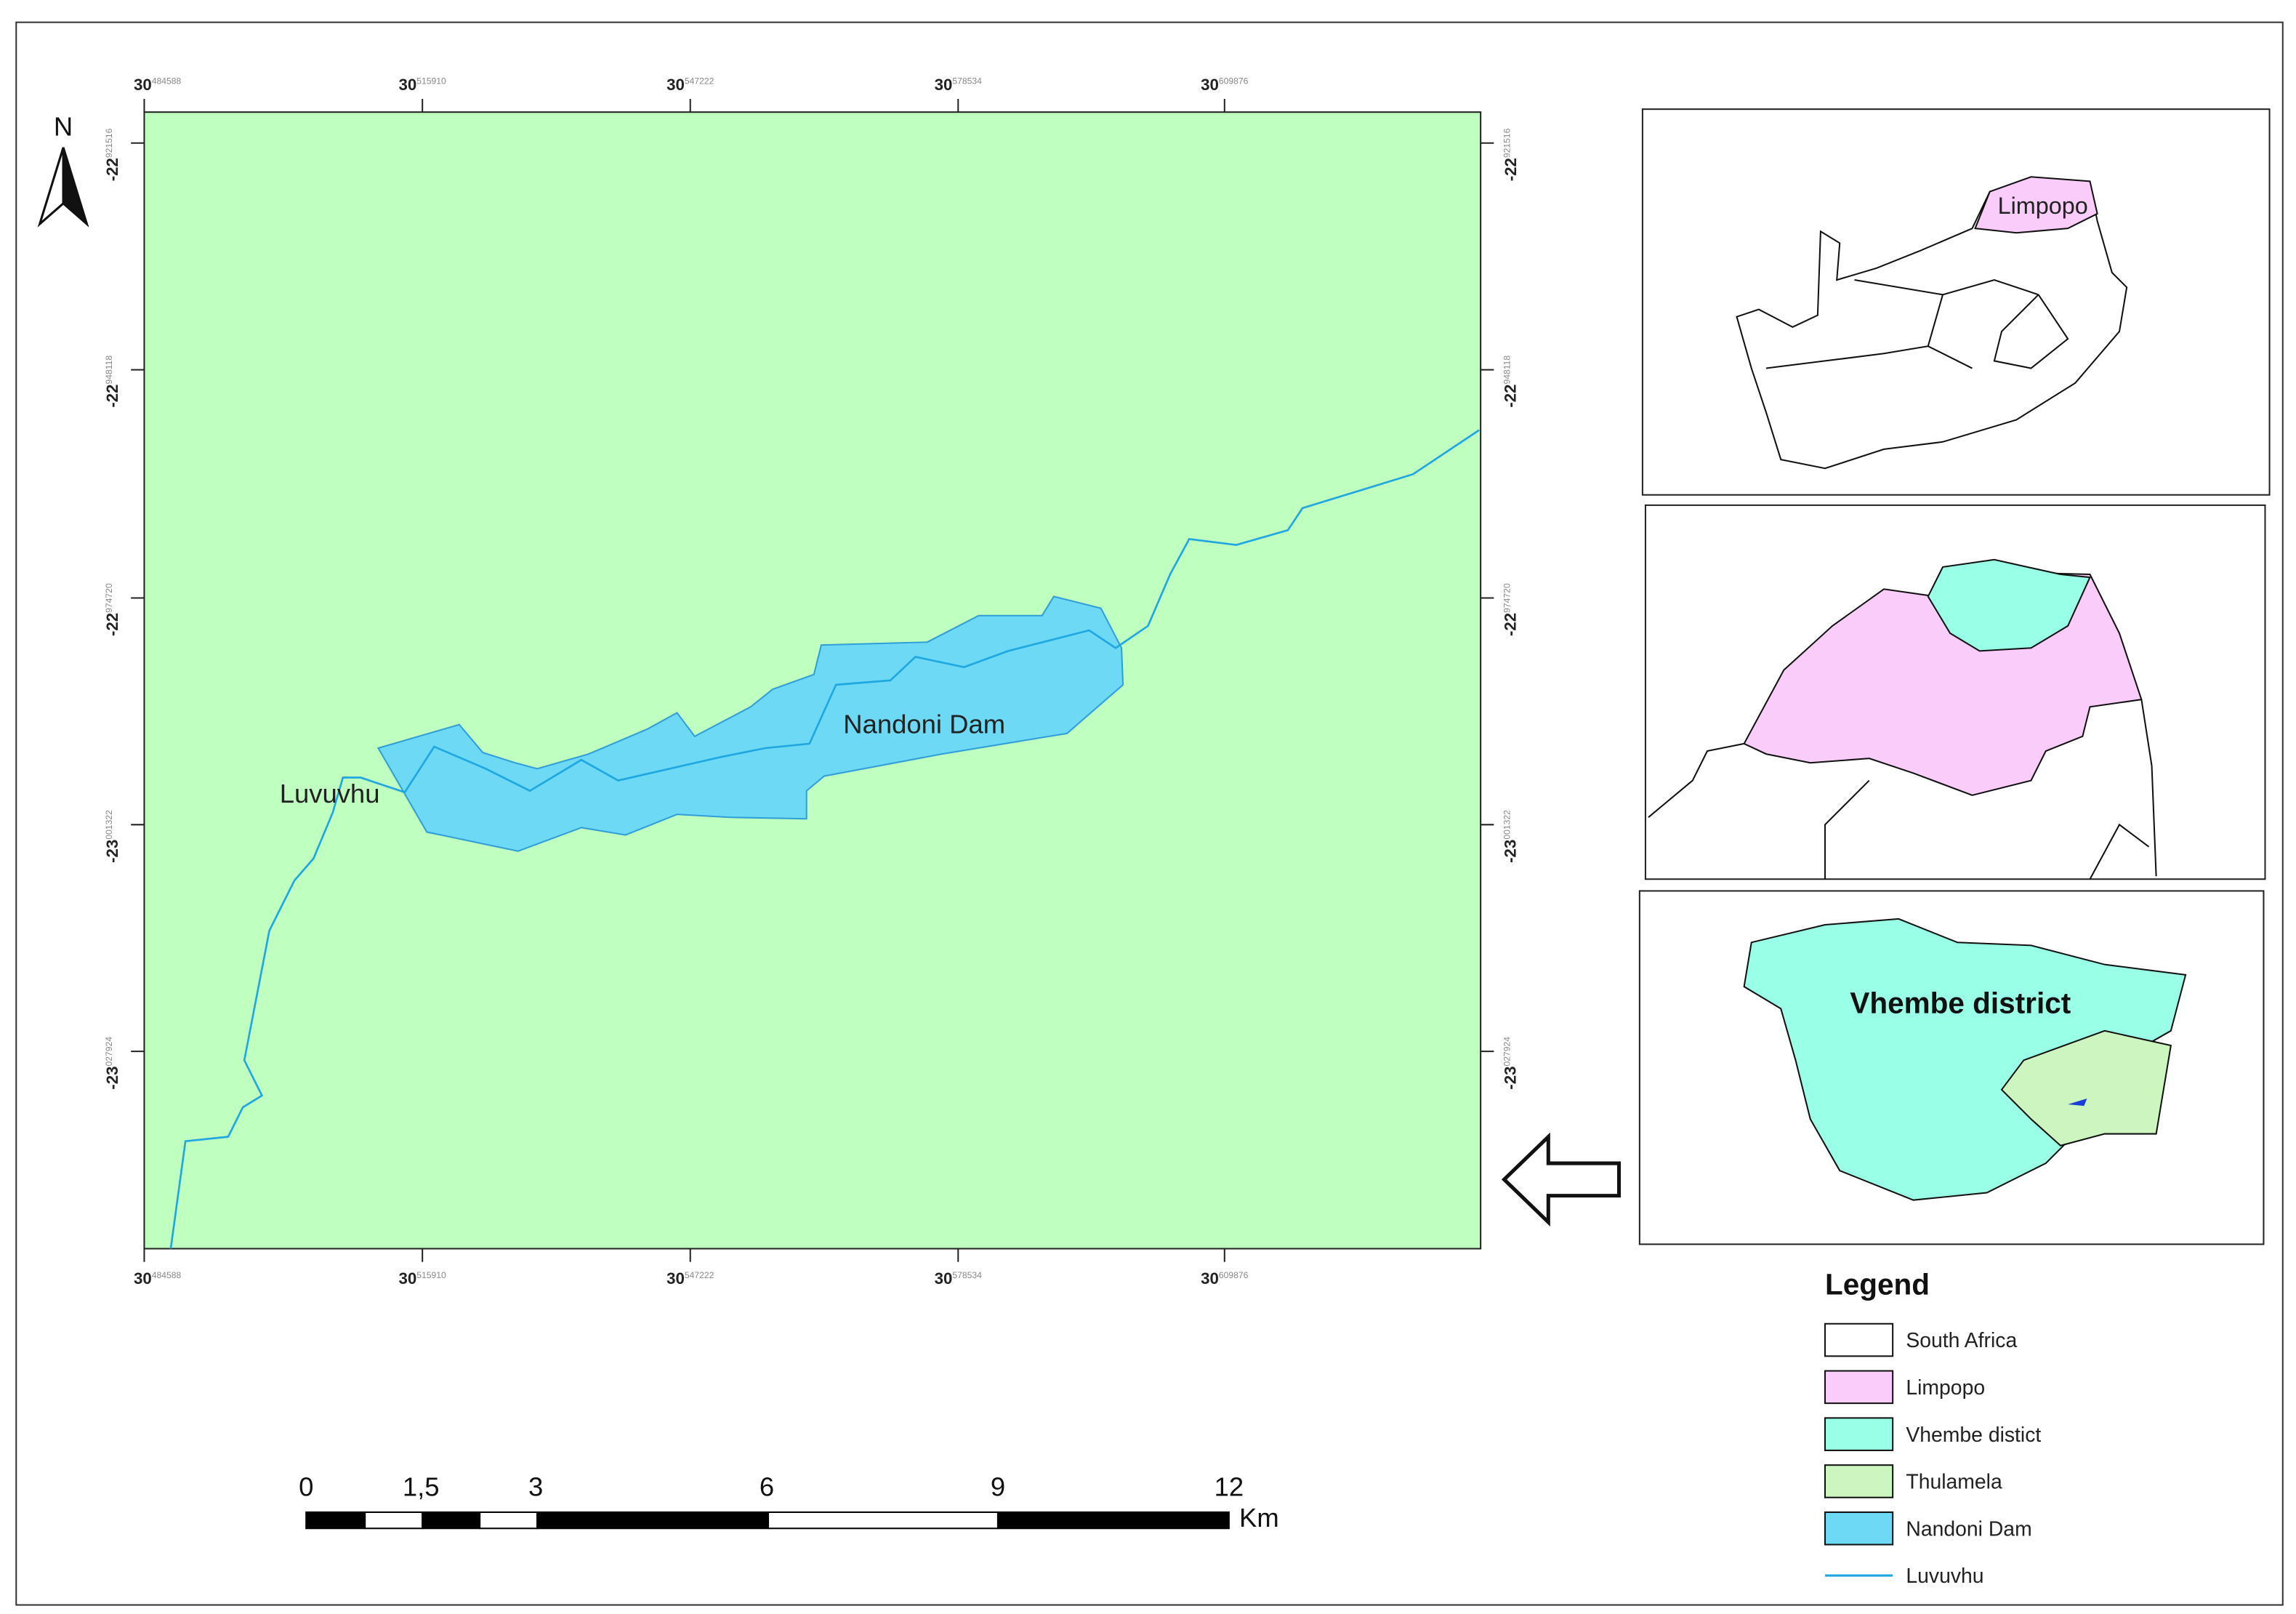 The height and width of the screenshot is (1614, 2296). Describe the element at coordinates (1917, 323) in the screenshot. I see `province-borders` at that location.